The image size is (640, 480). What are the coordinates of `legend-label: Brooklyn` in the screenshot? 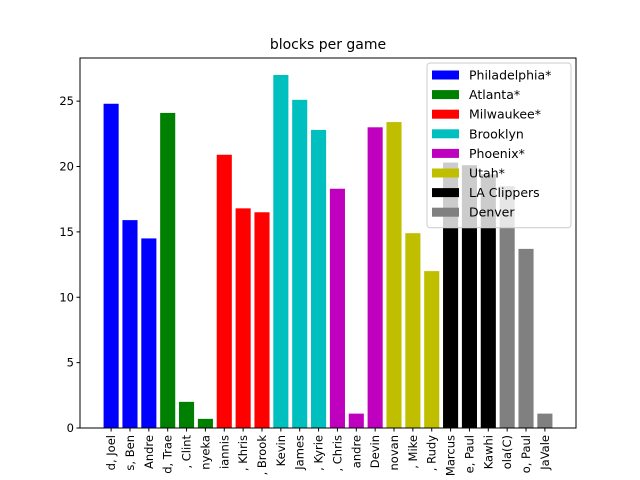 It's located at (496, 133).